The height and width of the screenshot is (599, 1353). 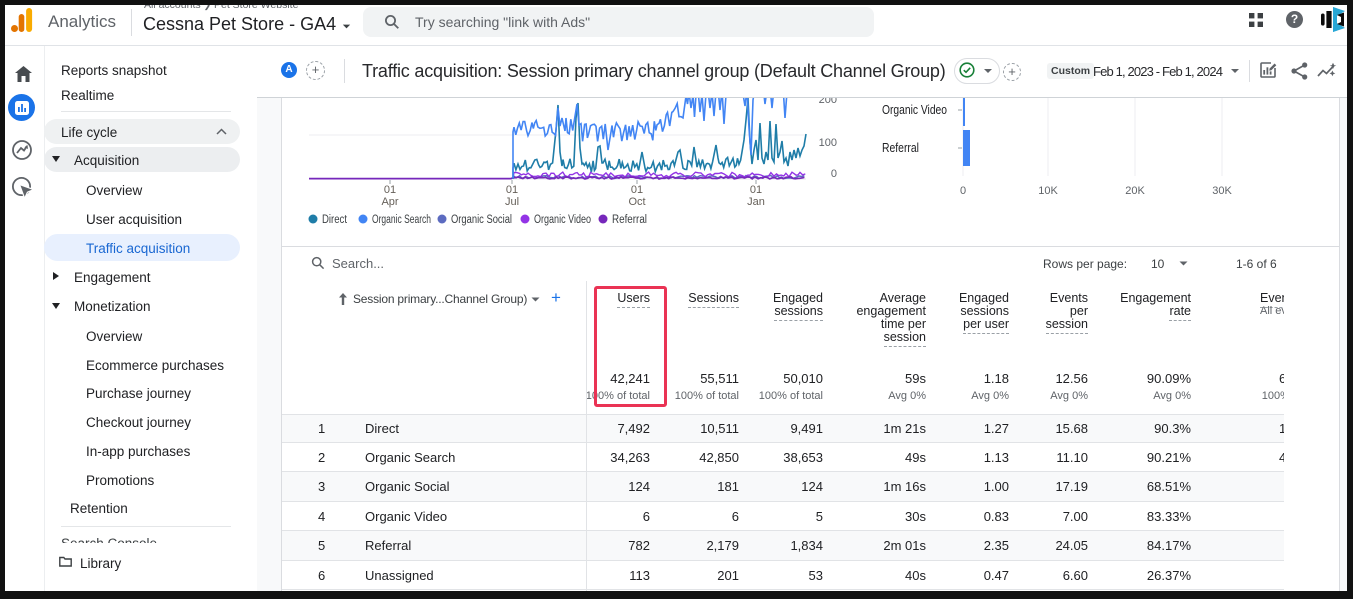 What do you see at coordinates (512, 202) in the screenshot?
I see `svg-text: Jul` at bounding box center [512, 202].